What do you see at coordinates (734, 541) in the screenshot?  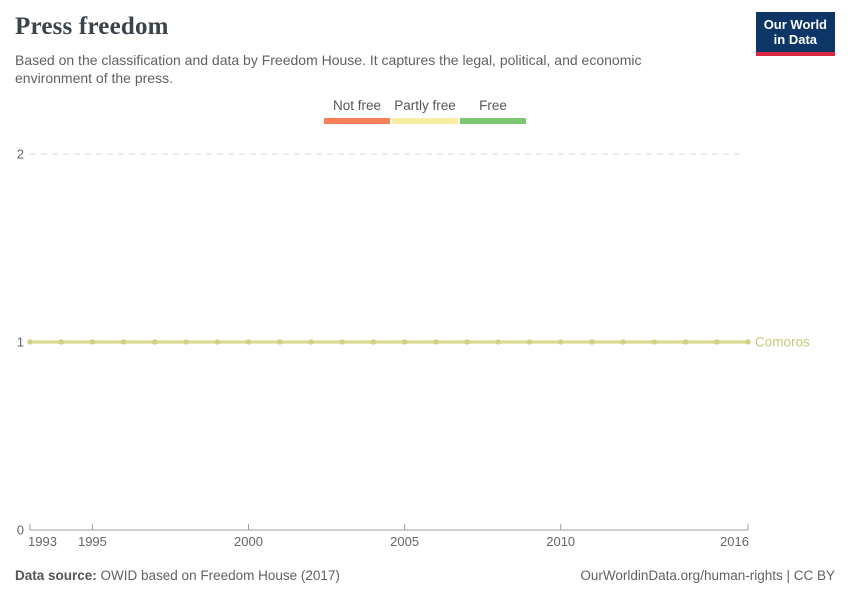 I see `x-tick-label: 2016` at bounding box center [734, 541].